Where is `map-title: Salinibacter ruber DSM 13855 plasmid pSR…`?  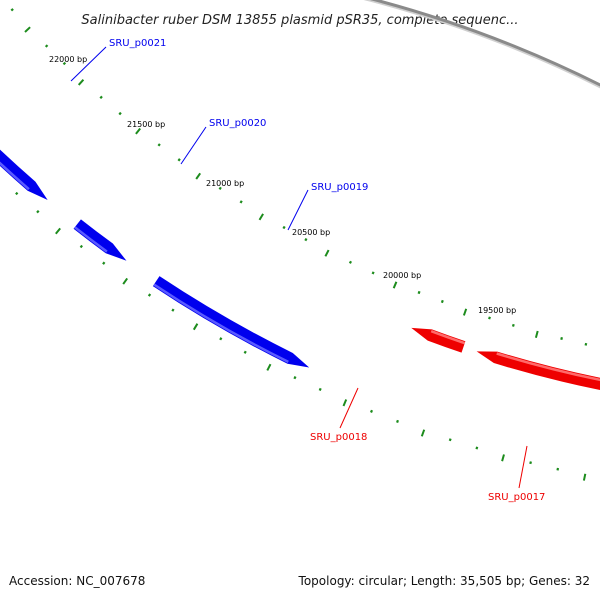
map-title: Salinibacter ruber DSM 13855 plasmid pSR… is located at coordinates (299, 20).